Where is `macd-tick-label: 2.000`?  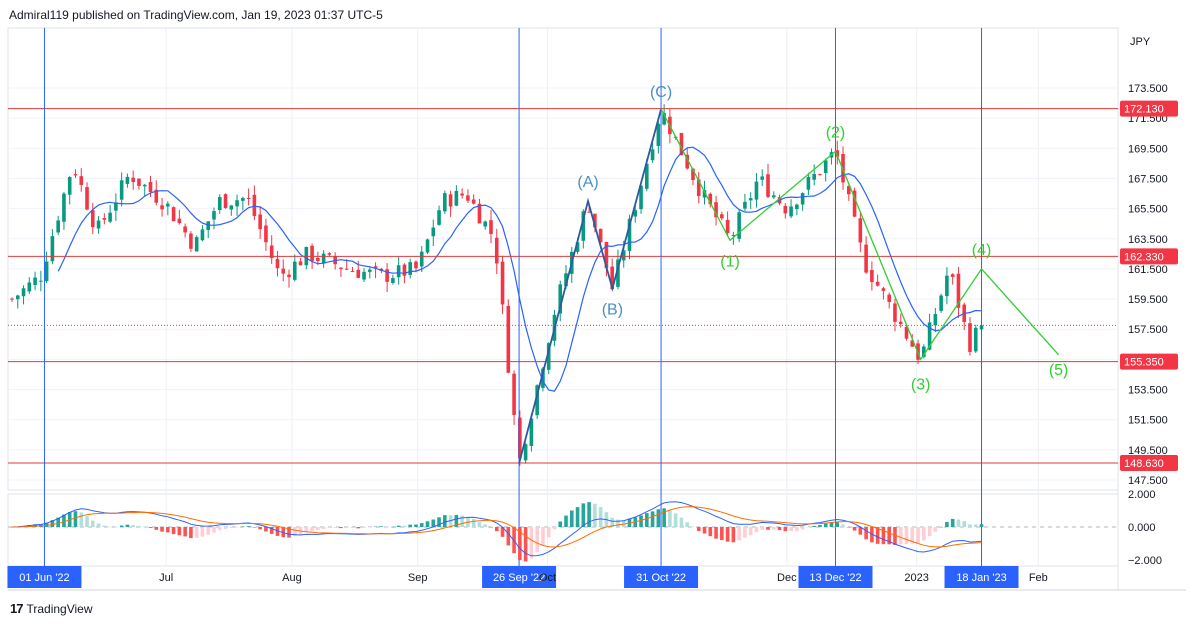 macd-tick-label: 2.000 is located at coordinates (1142, 495).